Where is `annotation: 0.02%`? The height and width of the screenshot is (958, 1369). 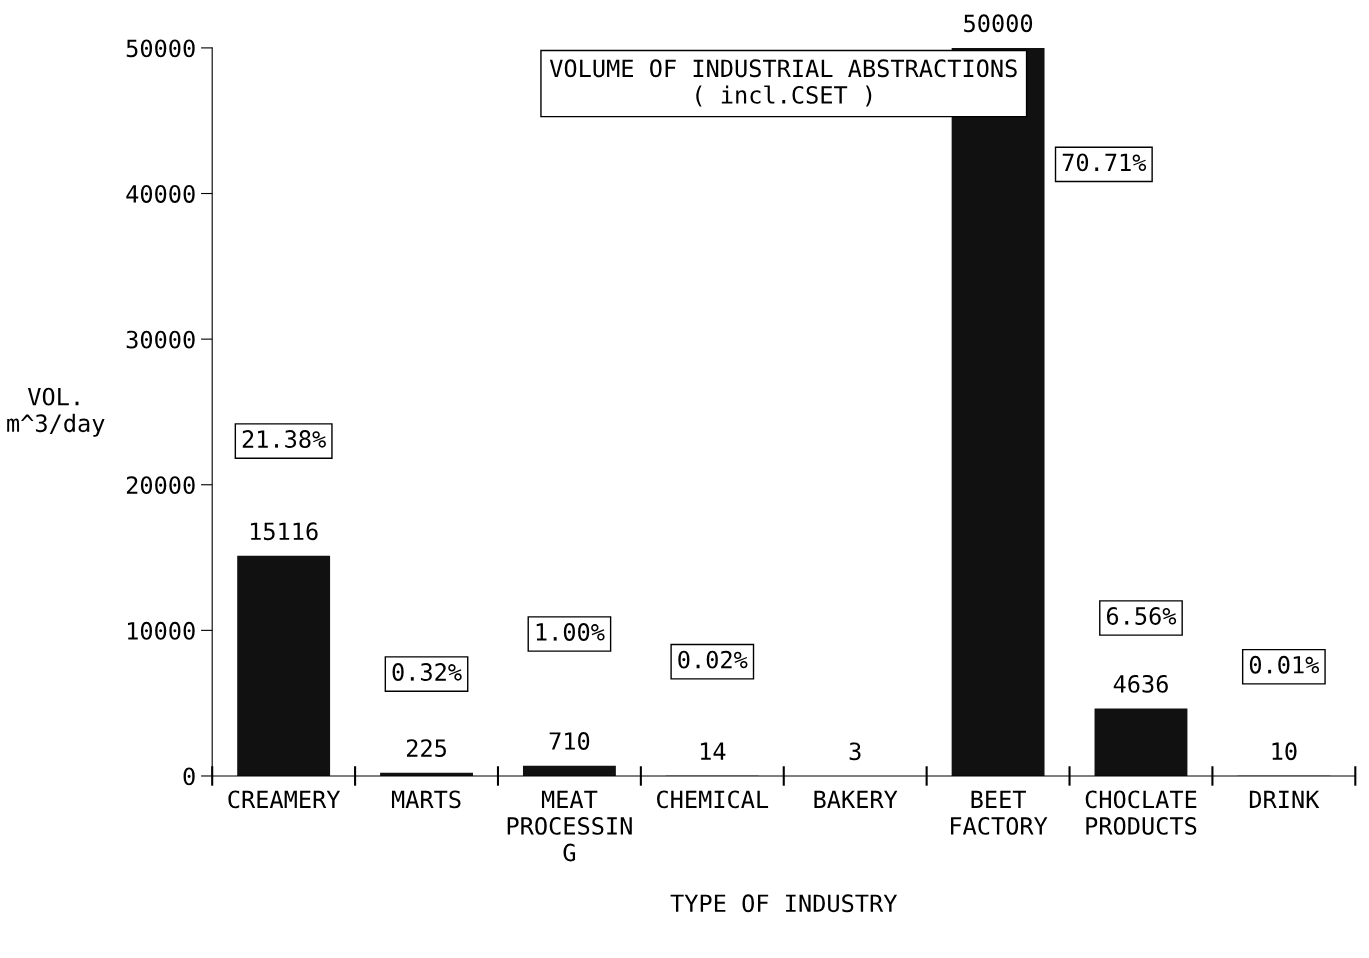 annotation: 0.02% is located at coordinates (713, 659).